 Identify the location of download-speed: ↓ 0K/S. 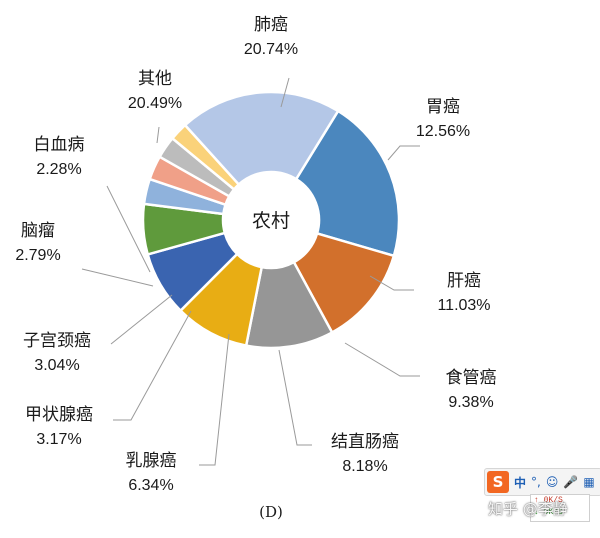
(548, 512).